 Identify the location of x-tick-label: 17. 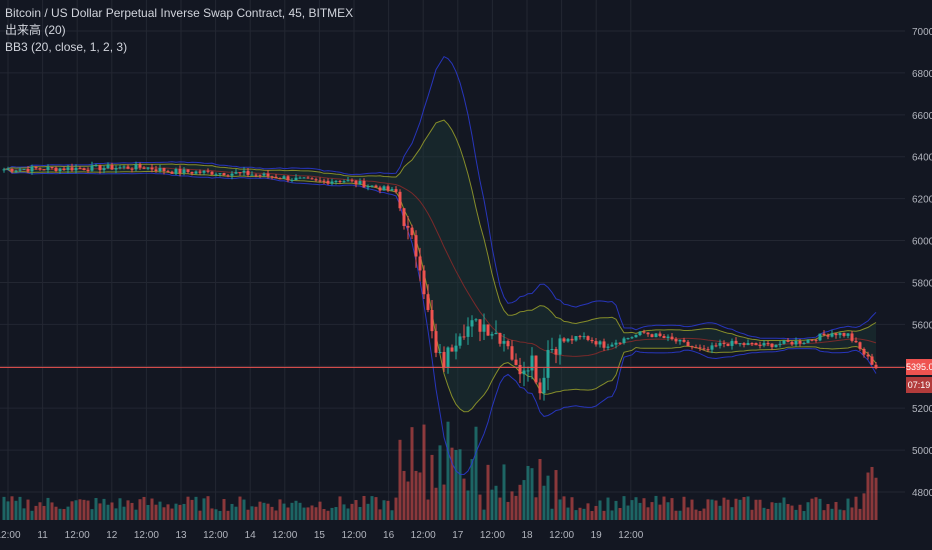
(458, 535).